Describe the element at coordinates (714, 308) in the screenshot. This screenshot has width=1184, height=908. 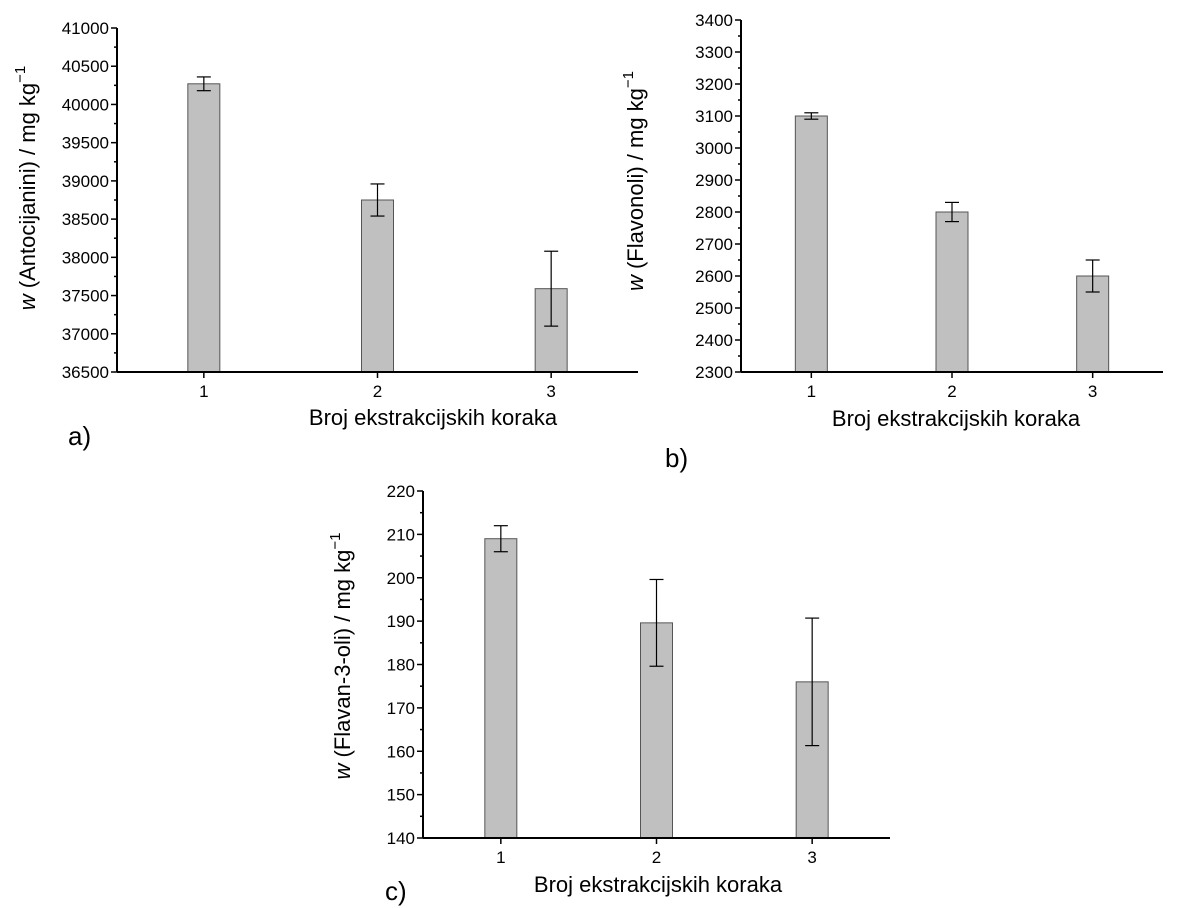
I see `y-tick-label-b: 2500` at that location.